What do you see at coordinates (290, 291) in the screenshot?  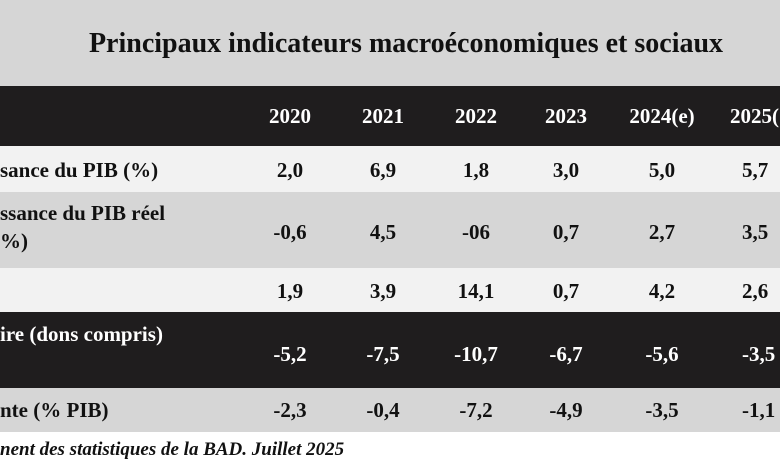 I see `table-cell: 1,9` at bounding box center [290, 291].